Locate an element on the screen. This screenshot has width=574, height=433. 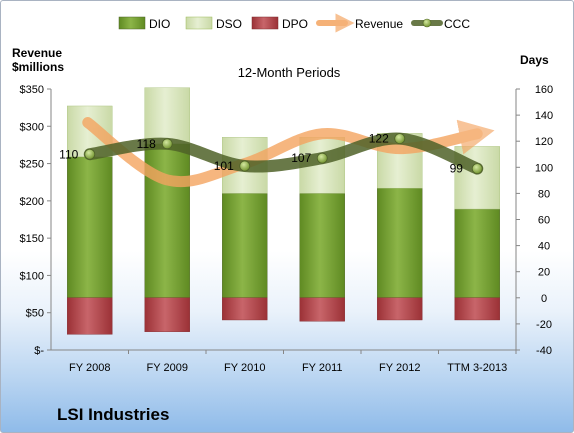
ccc-data-label: 99 is located at coordinates (457, 169).